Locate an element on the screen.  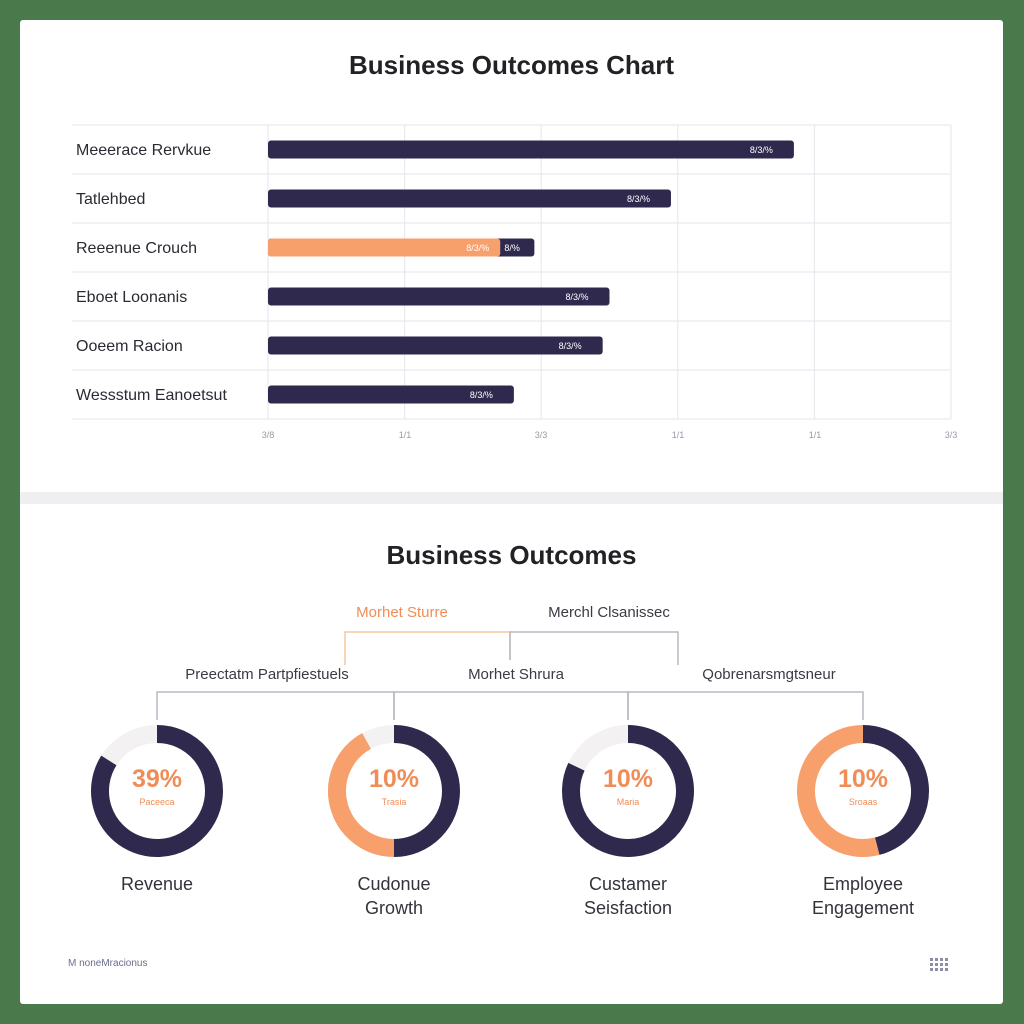
footer-note: M noneMracionus is located at coordinates (108, 963).